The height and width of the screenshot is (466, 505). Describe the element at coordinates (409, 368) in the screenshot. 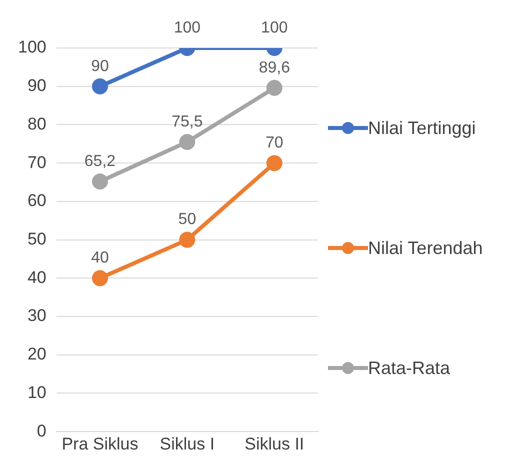

I see `legend-label: Rata-Rata` at that location.